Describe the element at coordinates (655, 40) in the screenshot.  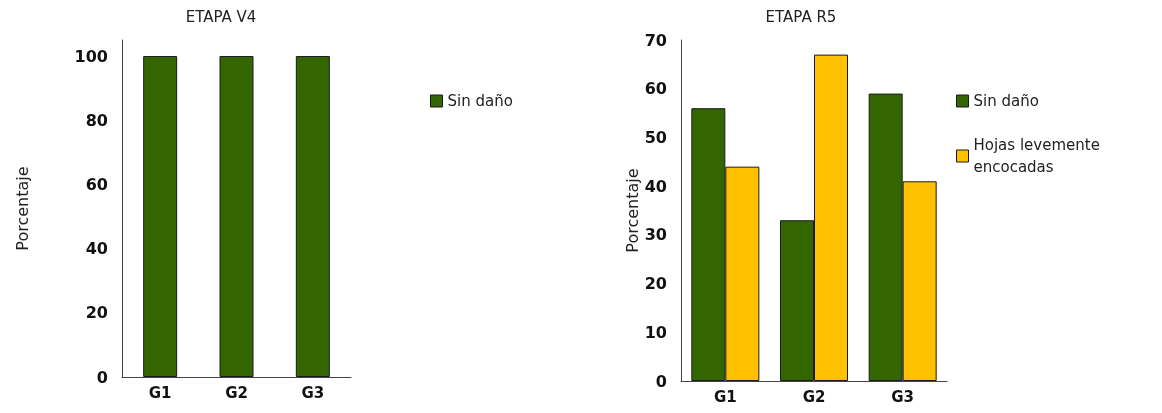
I see `y-tick-label: 70` at that location.